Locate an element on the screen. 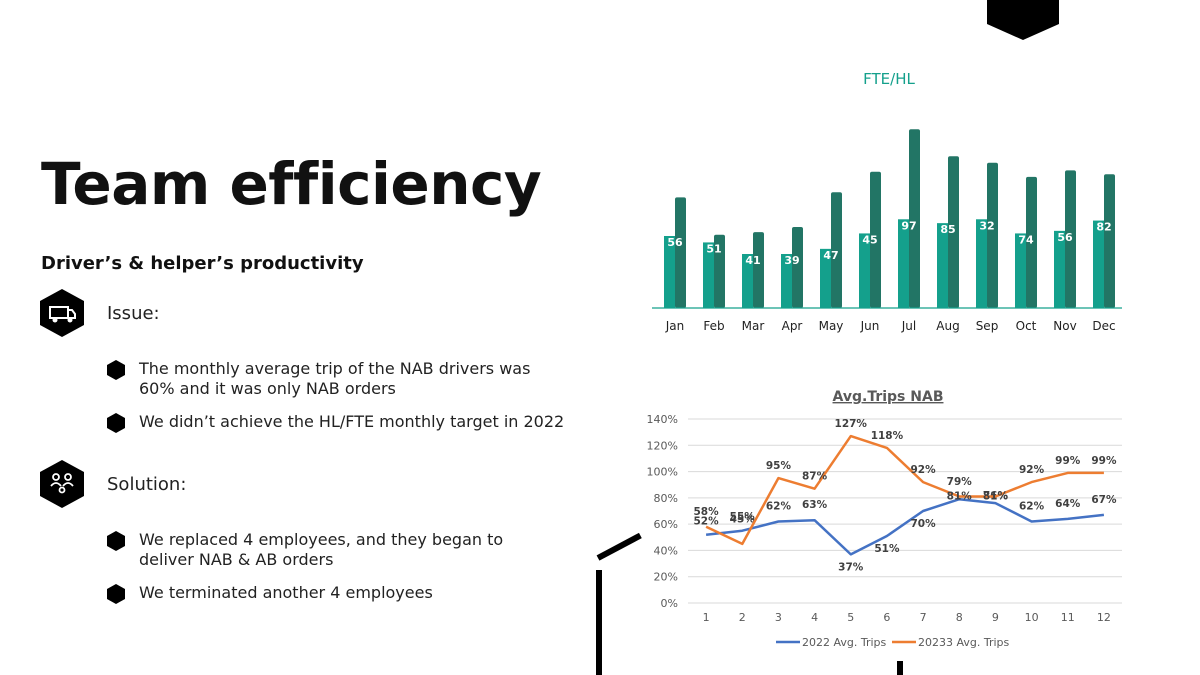 The height and width of the screenshot is (675, 1200). y-tick-label: 60% is located at coordinates (666, 524).